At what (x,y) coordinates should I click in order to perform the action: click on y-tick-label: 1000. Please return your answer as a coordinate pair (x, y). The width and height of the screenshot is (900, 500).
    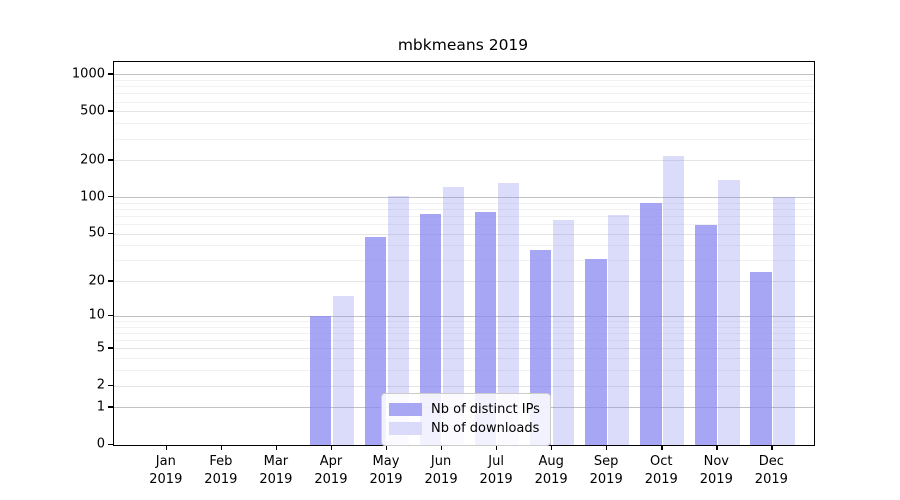
    Looking at the image, I should click on (88, 74).